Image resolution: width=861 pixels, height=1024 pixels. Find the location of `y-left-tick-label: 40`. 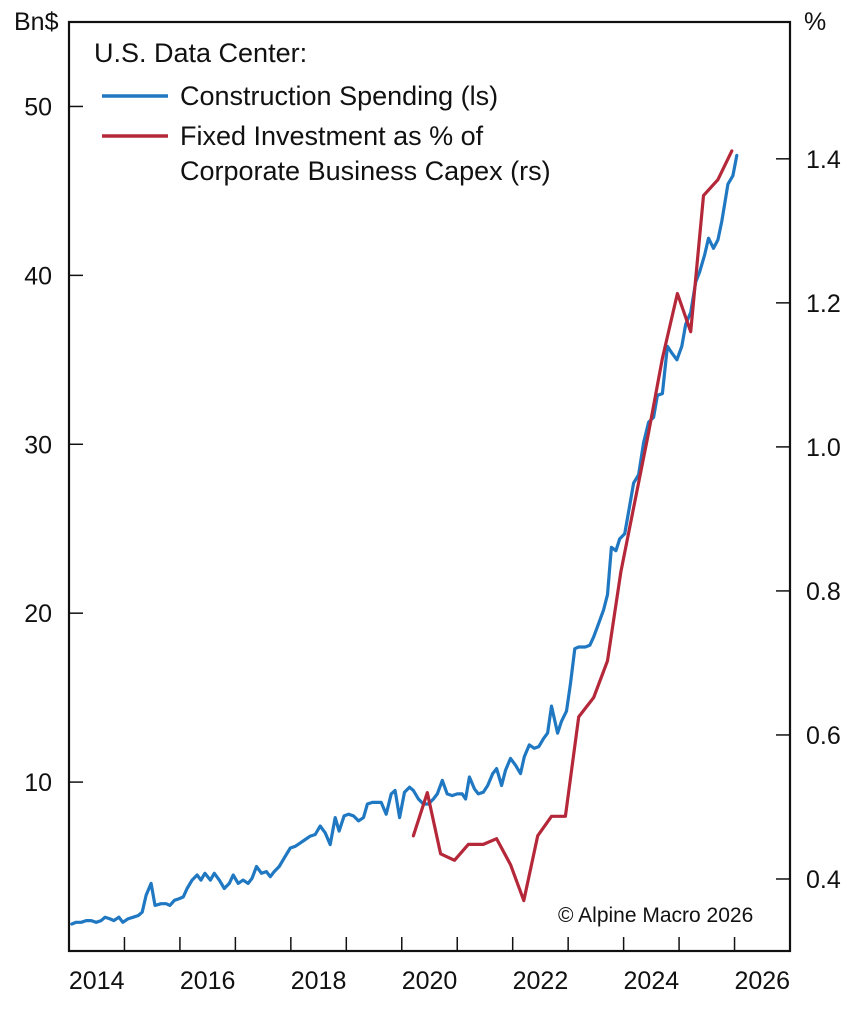

y-left-tick-label: 40 is located at coordinates (38, 276).